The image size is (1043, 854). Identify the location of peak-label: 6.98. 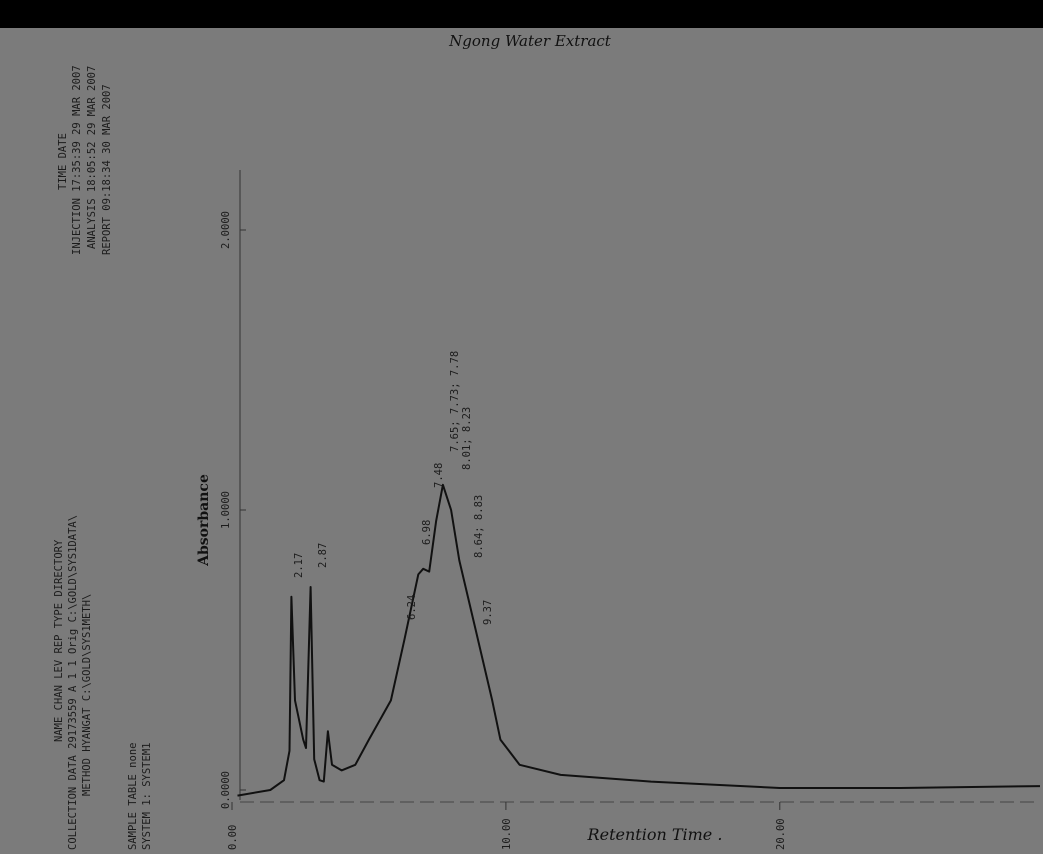
(427, 532).